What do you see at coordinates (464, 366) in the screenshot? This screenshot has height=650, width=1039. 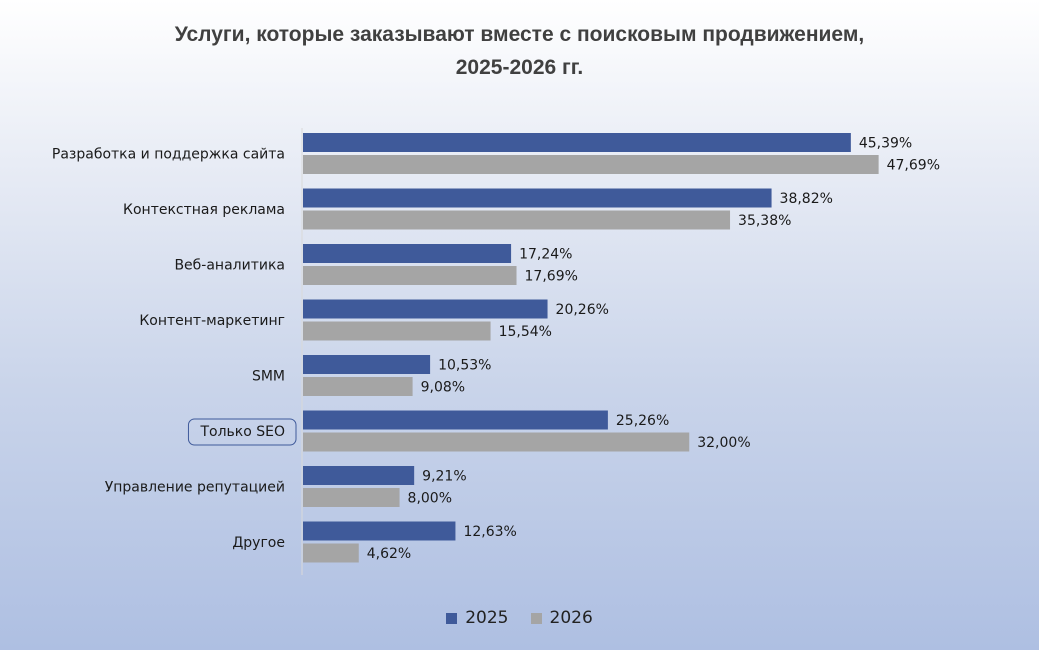 I see `value-label-2025-cat-4: 10,53%` at bounding box center [464, 366].